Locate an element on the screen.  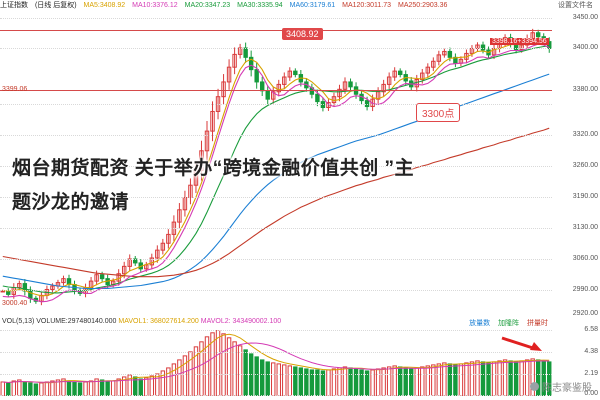
y-tick: 2990.00 is located at coordinates (585, 289).